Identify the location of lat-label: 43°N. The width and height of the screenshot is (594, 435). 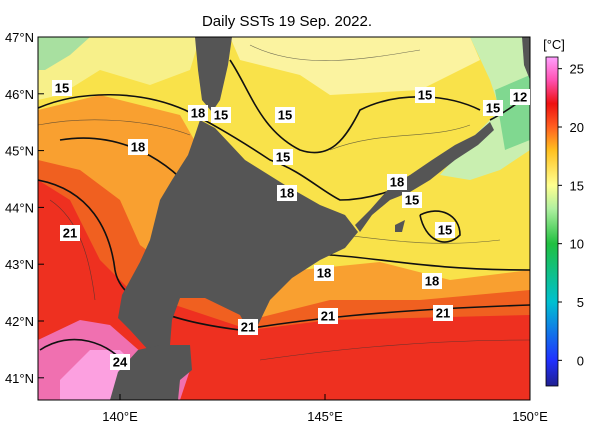
(19, 264).